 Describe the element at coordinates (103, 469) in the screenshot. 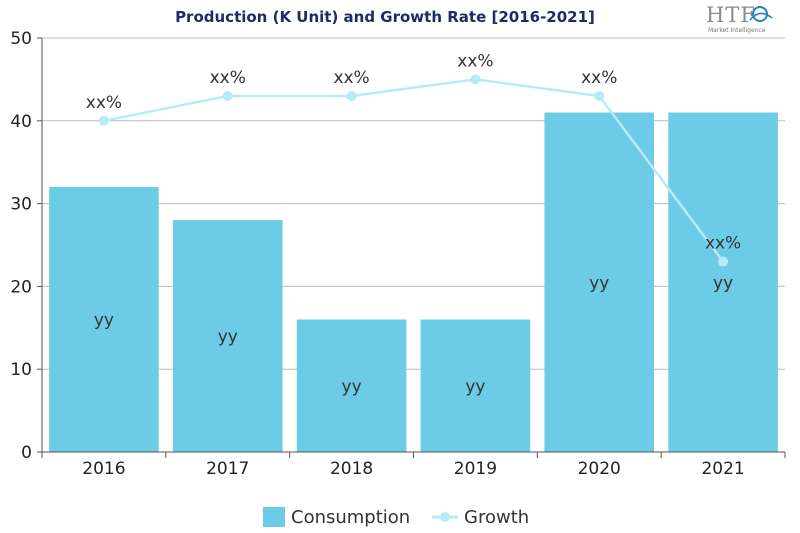

I see `x-tick-label: 2016` at that location.